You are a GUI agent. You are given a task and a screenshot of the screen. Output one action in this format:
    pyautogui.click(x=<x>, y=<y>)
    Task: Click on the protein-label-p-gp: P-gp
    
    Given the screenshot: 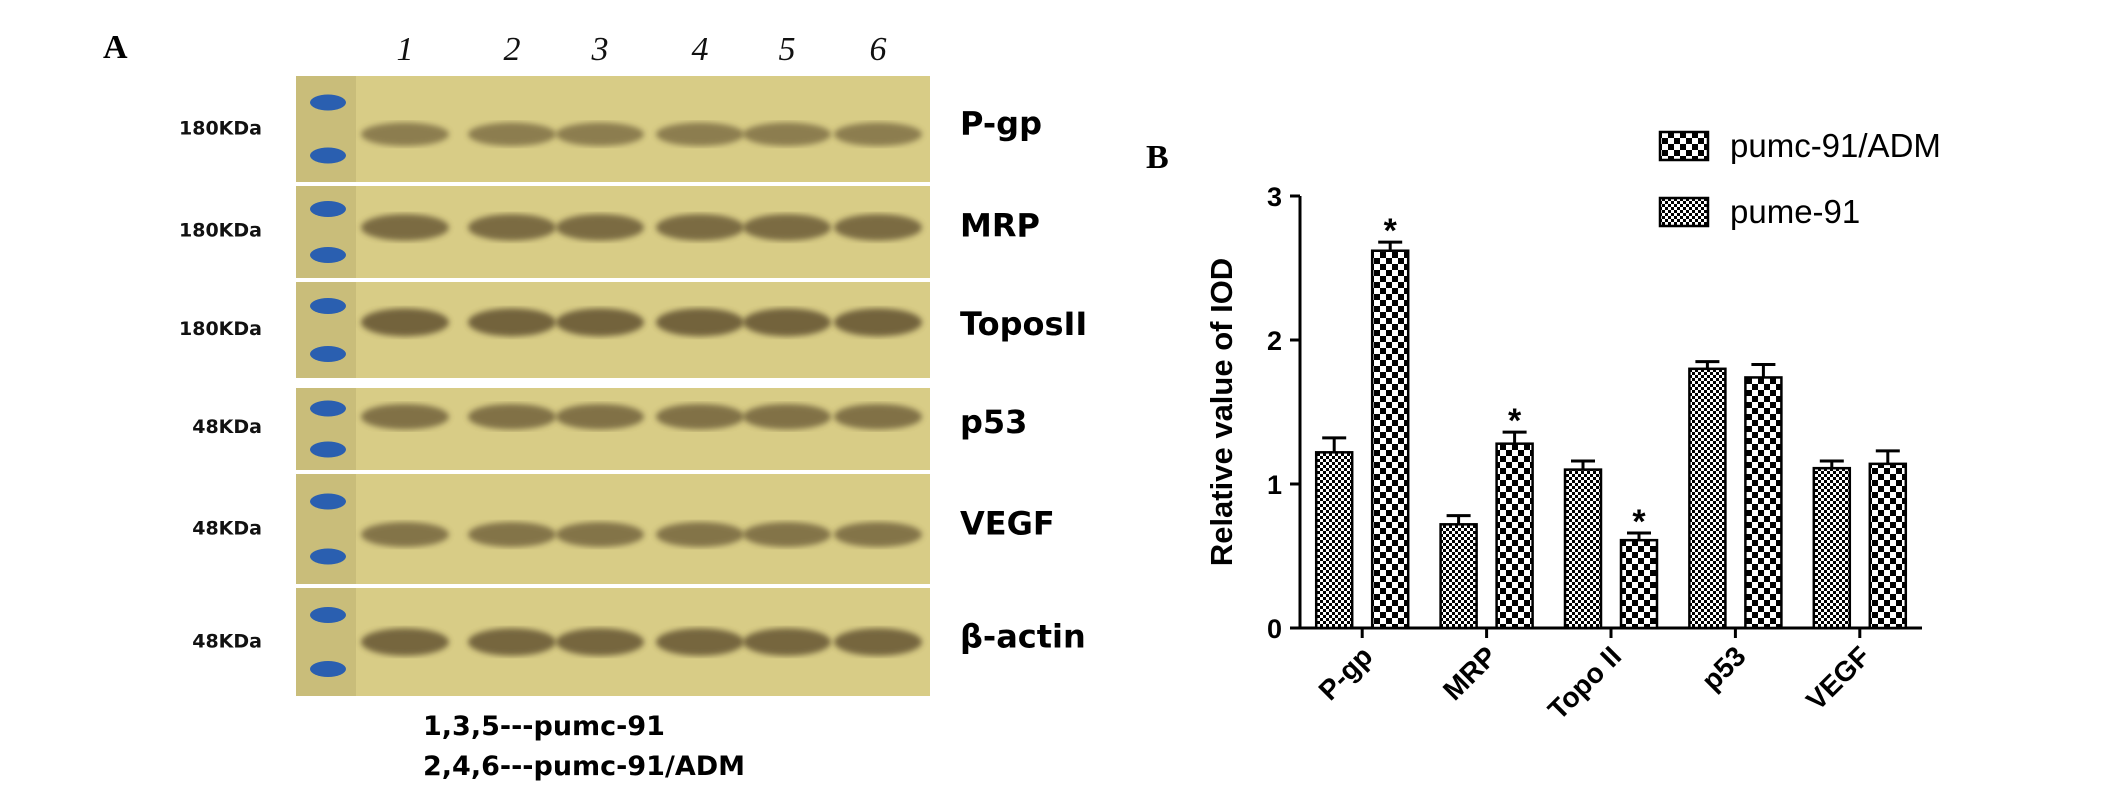 What is the action you would take?
    pyautogui.click(x=1001, y=123)
    